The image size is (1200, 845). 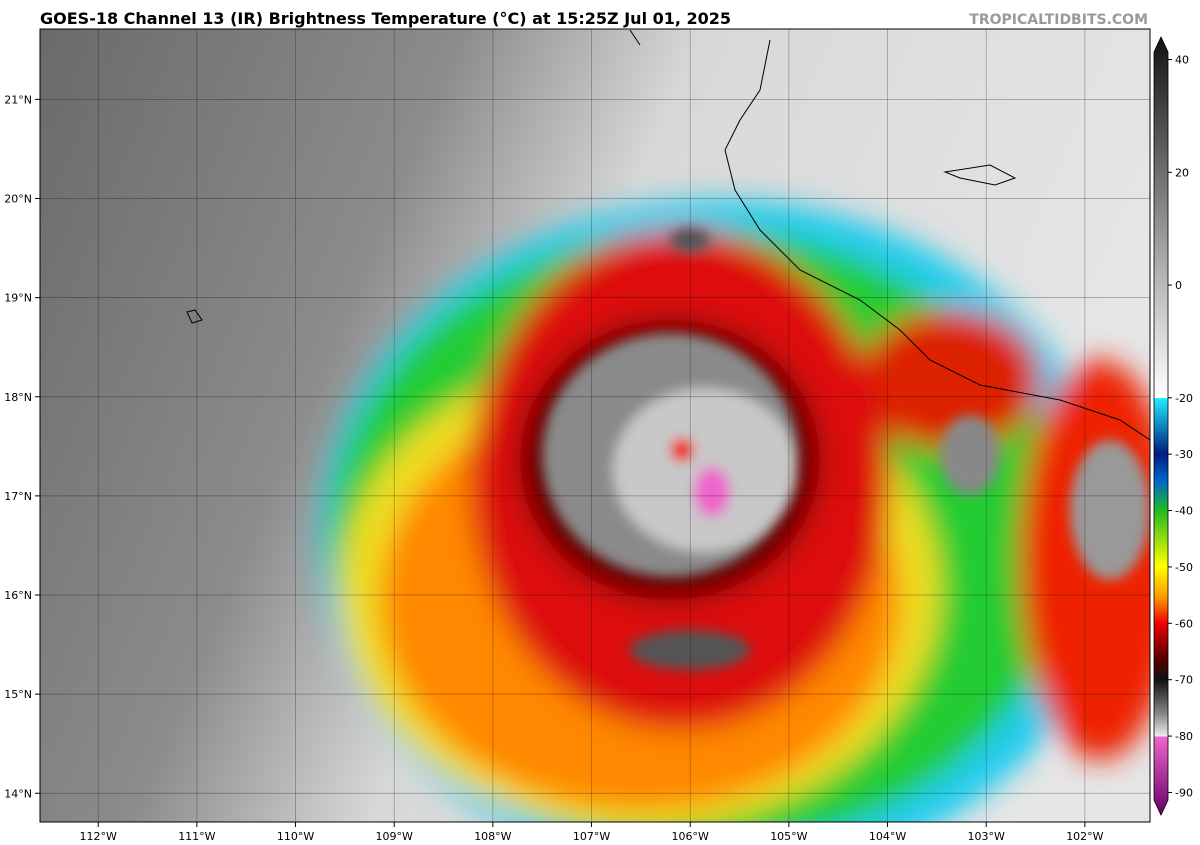 I want to click on colorbar-tick-label: -60, so click(x=1184, y=623).